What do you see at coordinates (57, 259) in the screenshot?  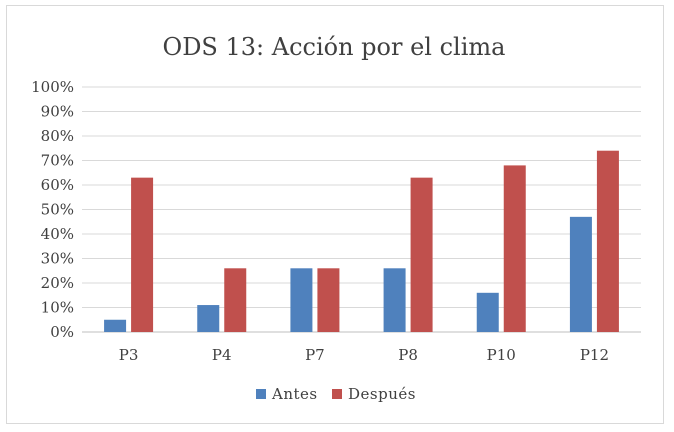 I see `y-tick-label: 30%` at bounding box center [57, 259].